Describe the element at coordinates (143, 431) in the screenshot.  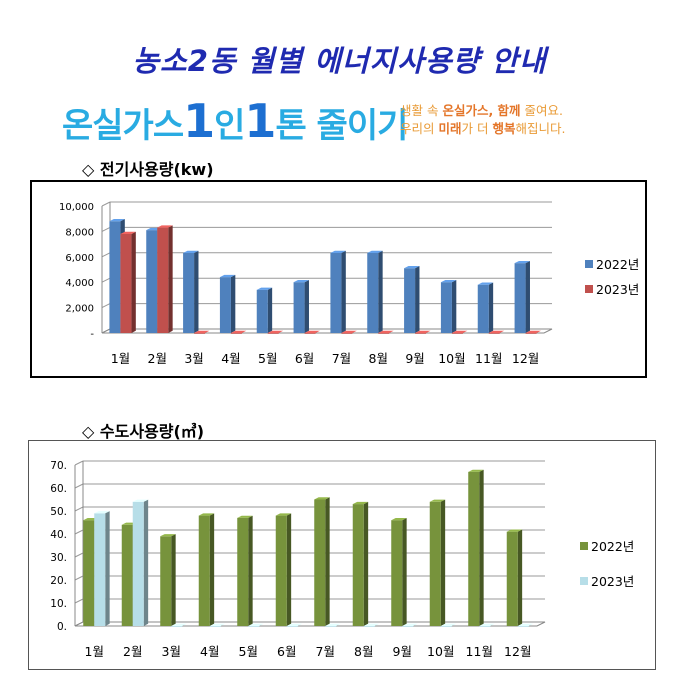
I see `water-section-title: ◇ 수도사용량(㎥)` at that location.